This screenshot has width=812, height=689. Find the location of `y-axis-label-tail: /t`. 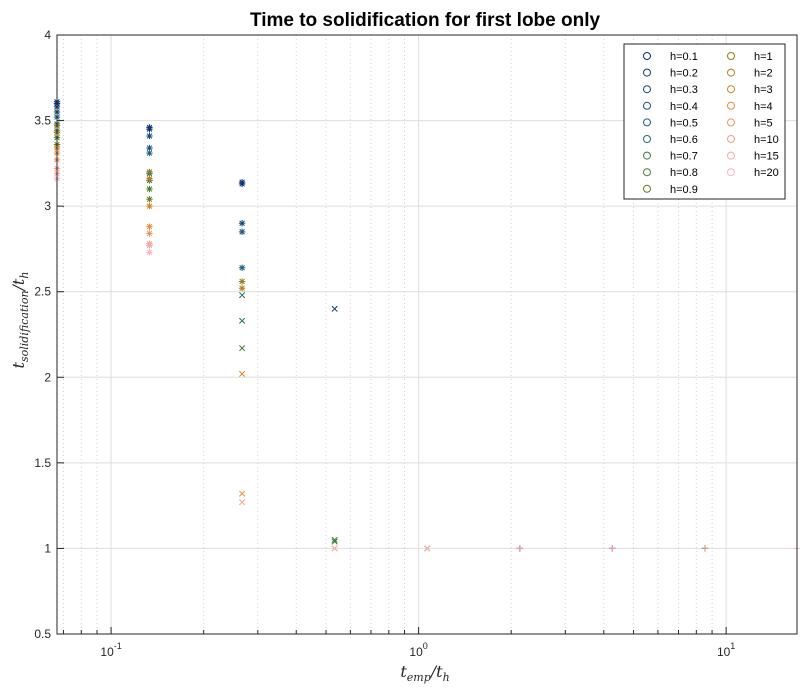

y-axis-label-tail: /t is located at coordinates (18, 285).